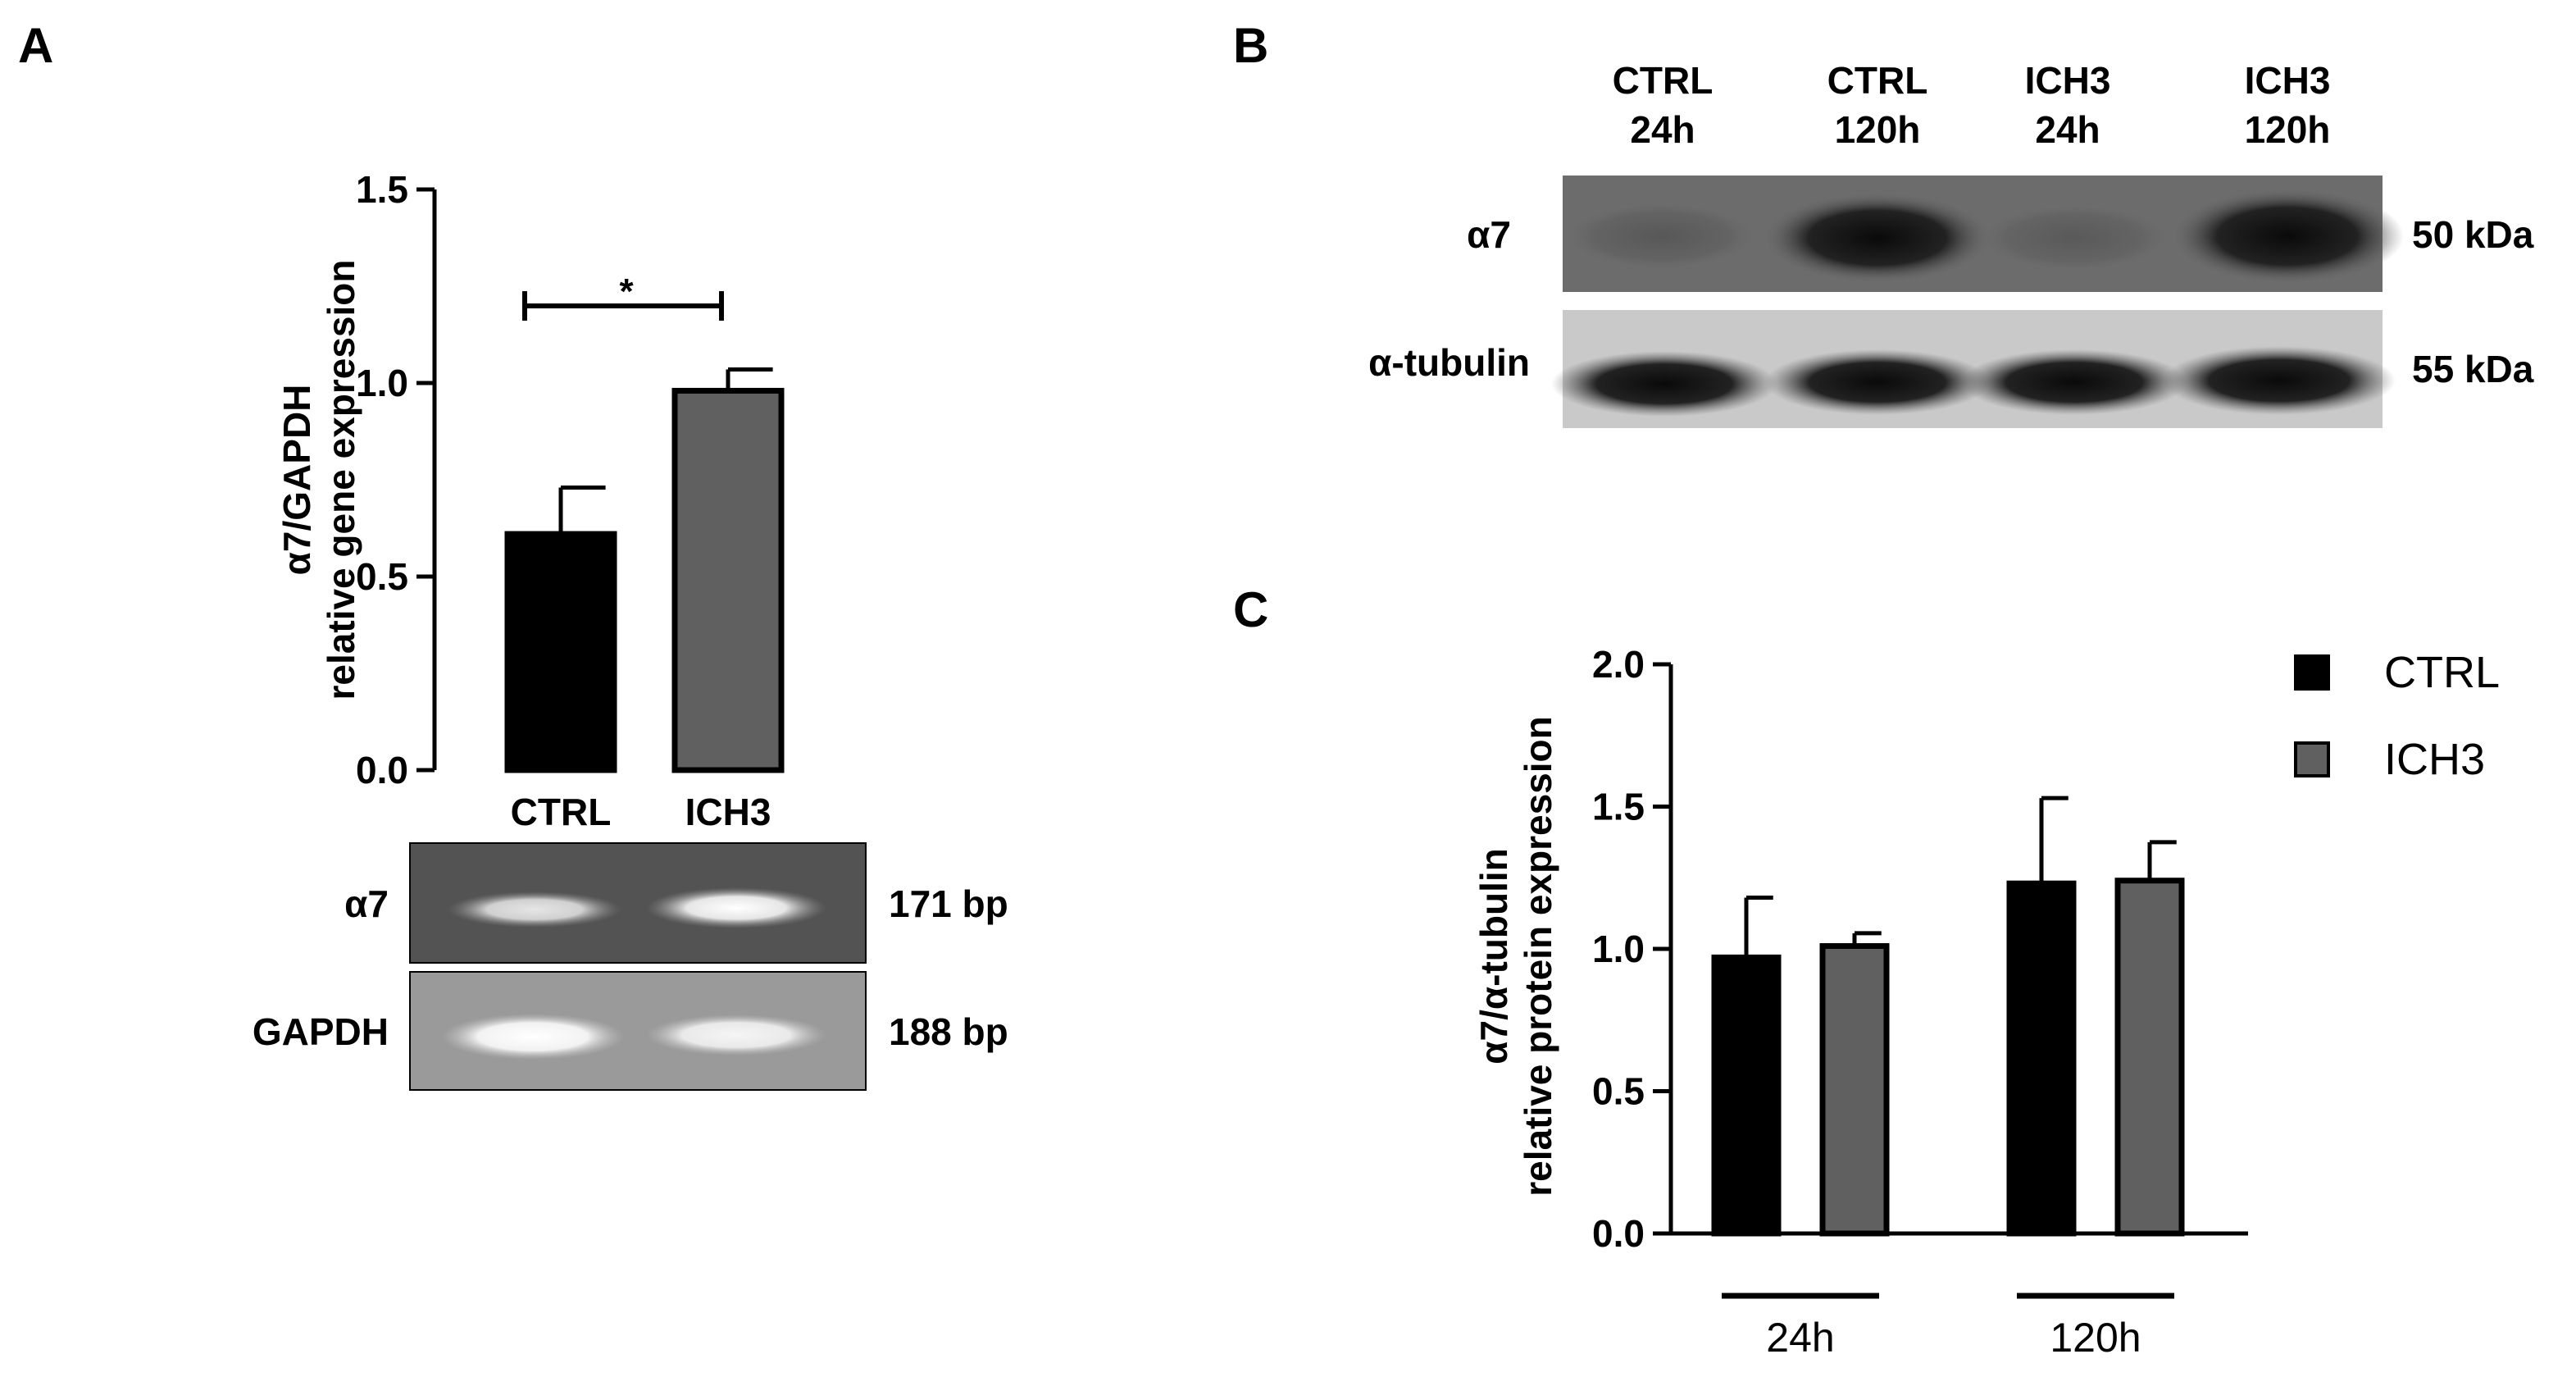 This screenshot has height=1377, width=2576. I want to click on chart-c-y-axis: 0.0 0.5 1.0 1.5 2.0, so click(1632, 949).